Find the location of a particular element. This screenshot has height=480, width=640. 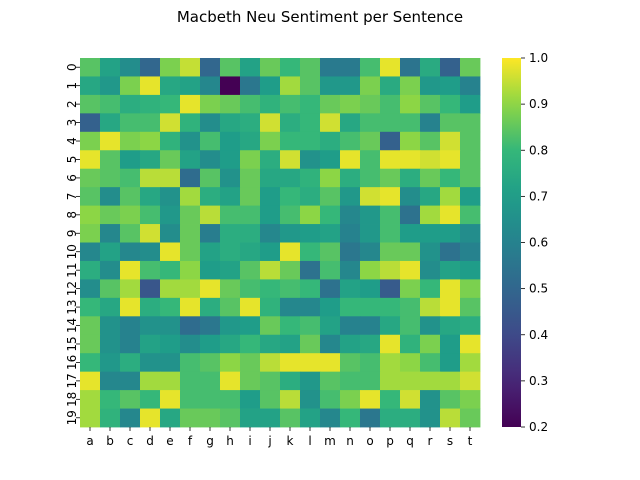

y-tick-label: 4 is located at coordinates (72, 141).